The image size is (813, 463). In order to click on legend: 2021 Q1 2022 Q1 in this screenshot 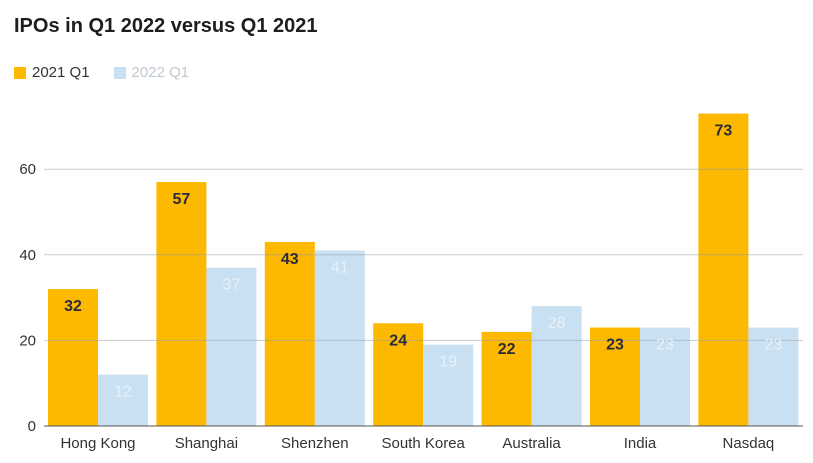, I will do `click(101, 72)`.